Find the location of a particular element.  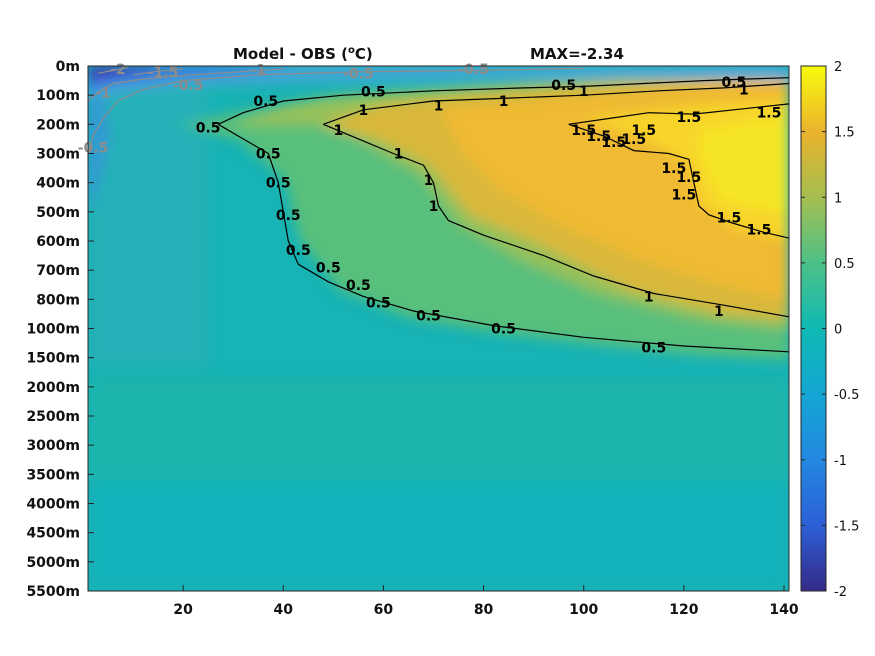

y-tick-label: 1000m is located at coordinates (53, 330).